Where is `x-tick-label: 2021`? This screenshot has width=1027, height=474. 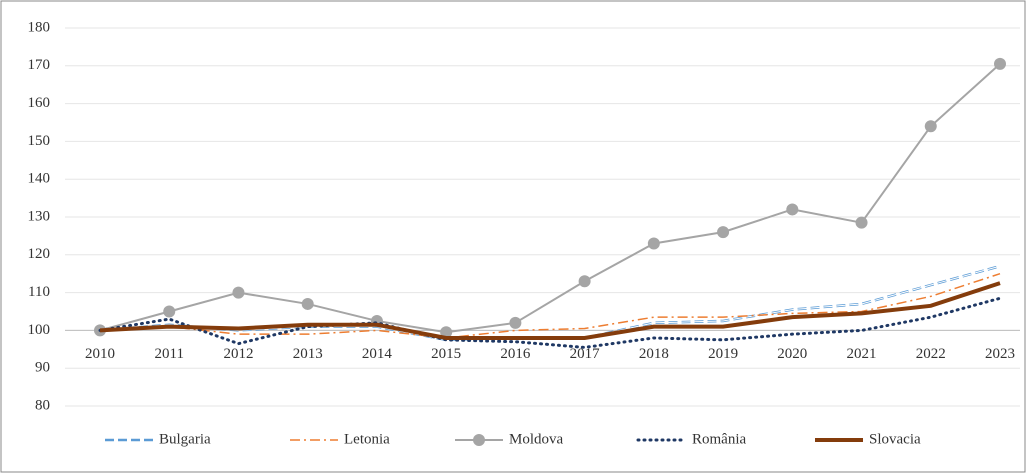 x-tick-label: 2021 is located at coordinates (862, 354).